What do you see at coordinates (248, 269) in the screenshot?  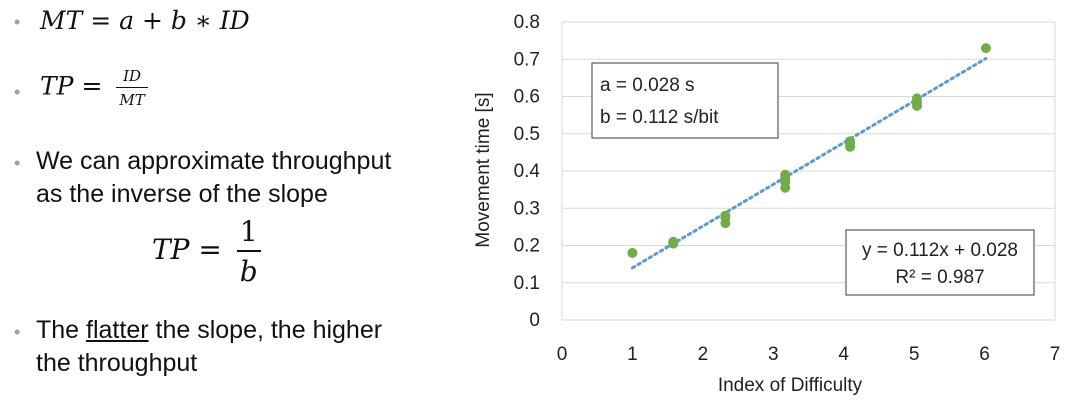 I see `formula-tp-inverse-denominator: b` at bounding box center [248, 269].